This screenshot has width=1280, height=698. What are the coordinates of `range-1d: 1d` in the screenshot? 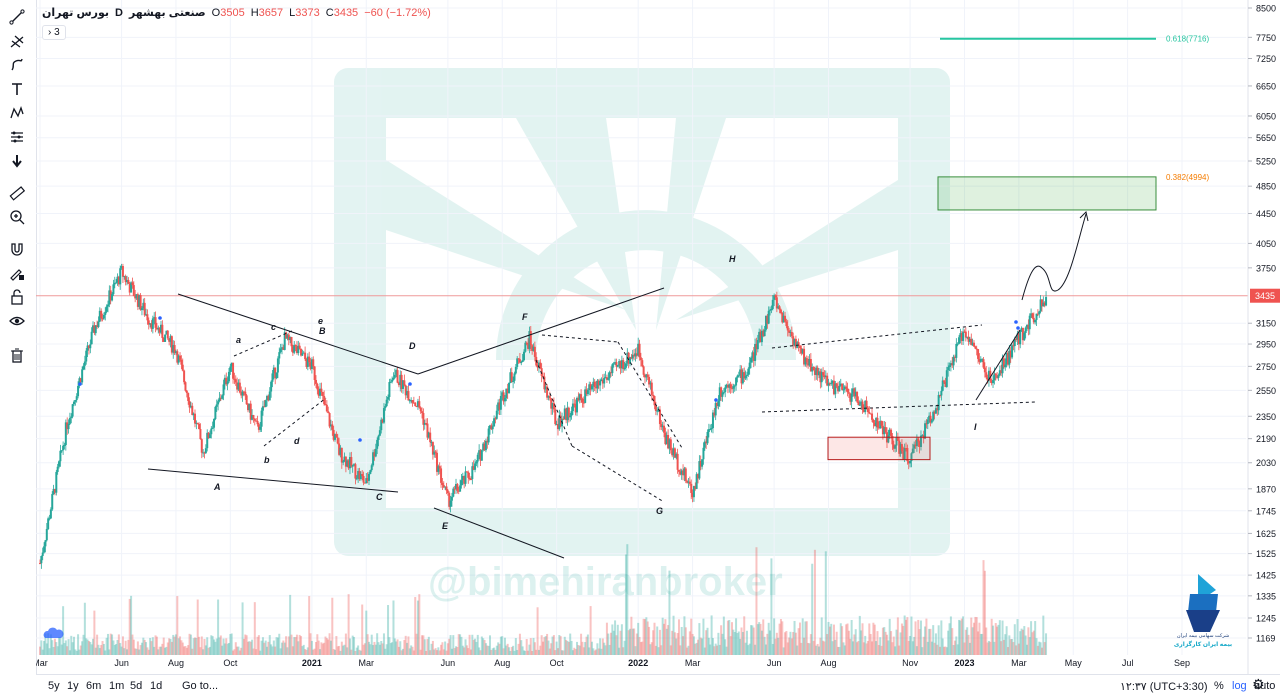 It's located at (156, 686).